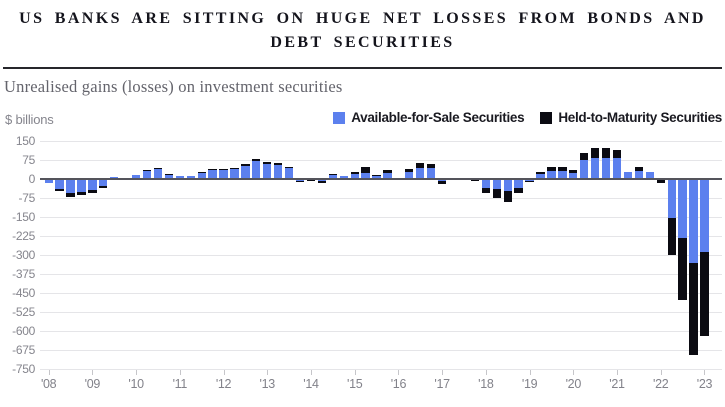 The image size is (725, 407). I want to click on bar-2012-Q3-afs, so click(245, 172).